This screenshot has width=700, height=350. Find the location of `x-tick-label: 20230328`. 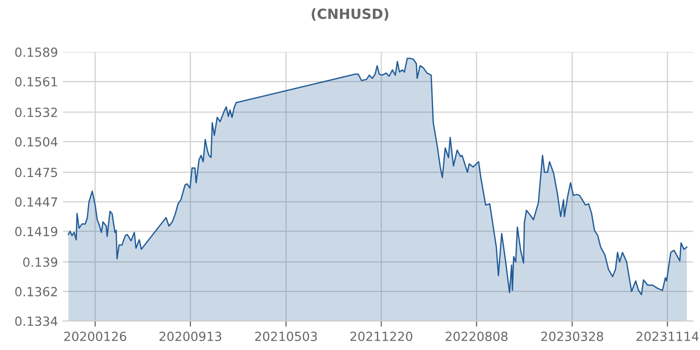

x-tick-label: 20230328 is located at coordinates (572, 337).